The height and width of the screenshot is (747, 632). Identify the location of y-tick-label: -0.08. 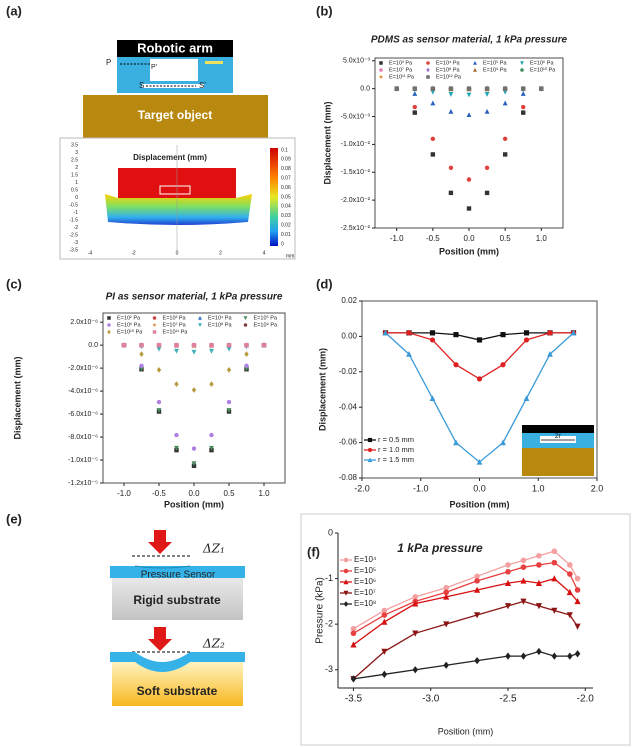
(348, 477).